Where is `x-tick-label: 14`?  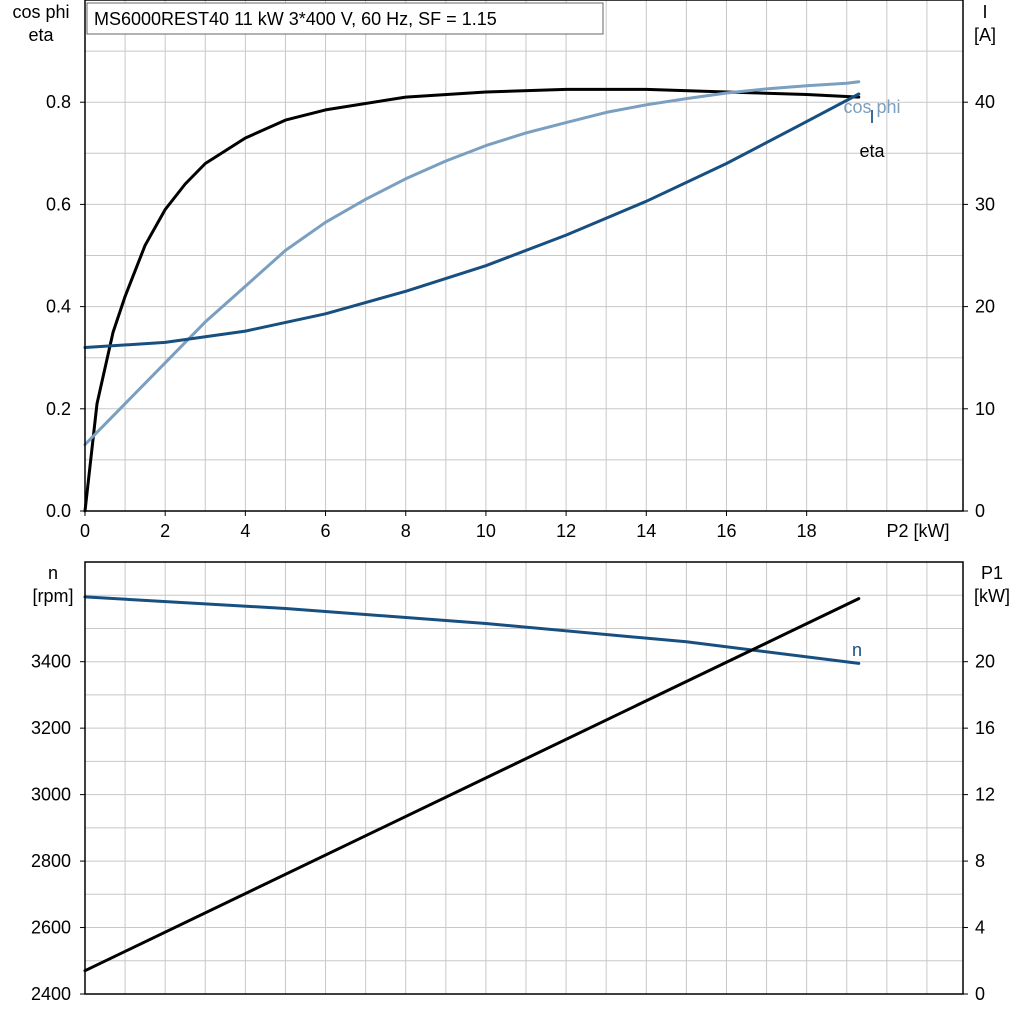 x-tick-label: 14 is located at coordinates (646, 531).